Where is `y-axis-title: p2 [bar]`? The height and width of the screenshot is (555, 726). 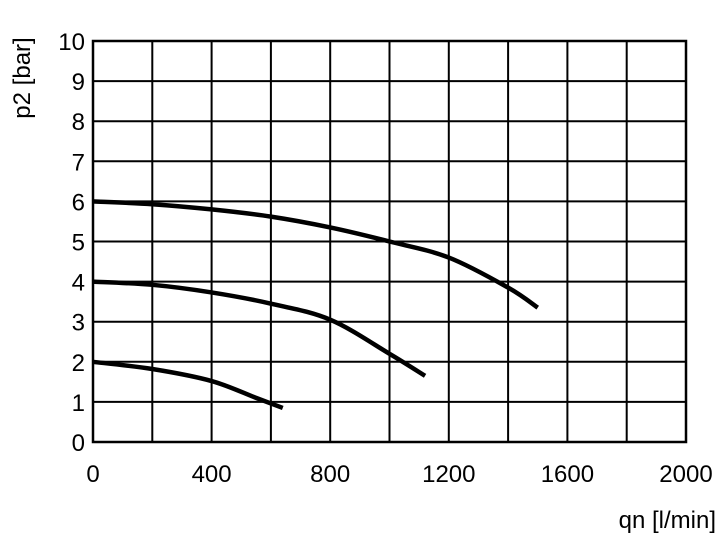 y-axis-title: p2 [bar] is located at coordinates (22, 77).